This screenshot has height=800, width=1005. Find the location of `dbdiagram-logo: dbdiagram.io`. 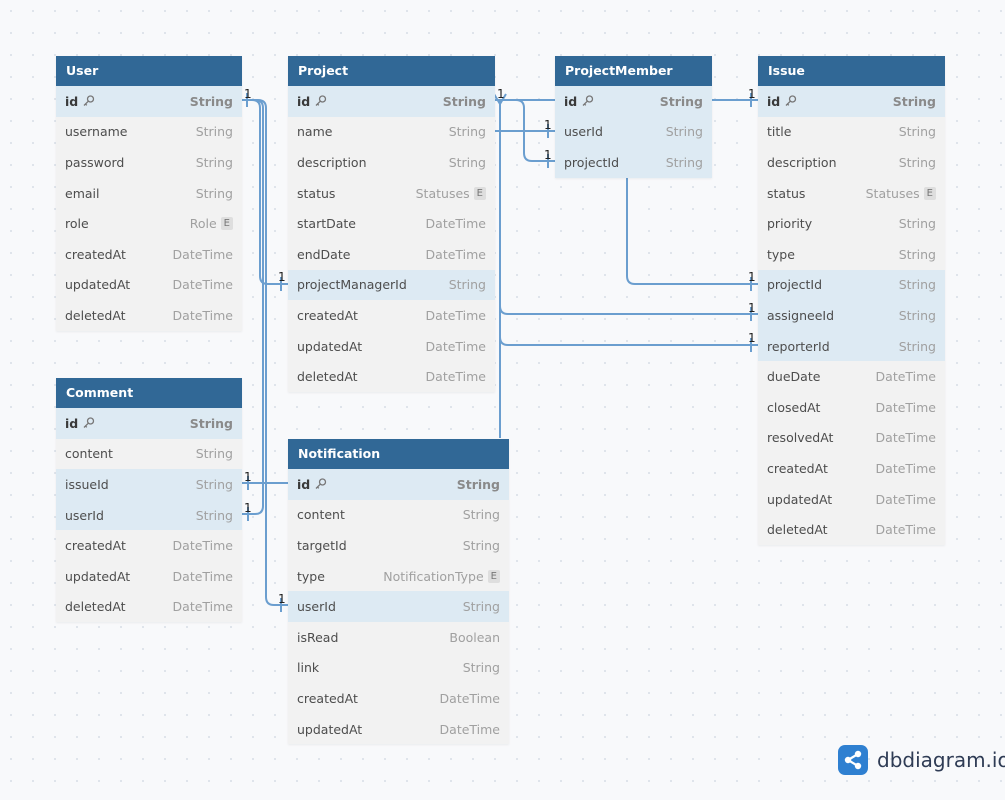

dbdiagram-logo: dbdiagram.io is located at coordinates (921, 760).